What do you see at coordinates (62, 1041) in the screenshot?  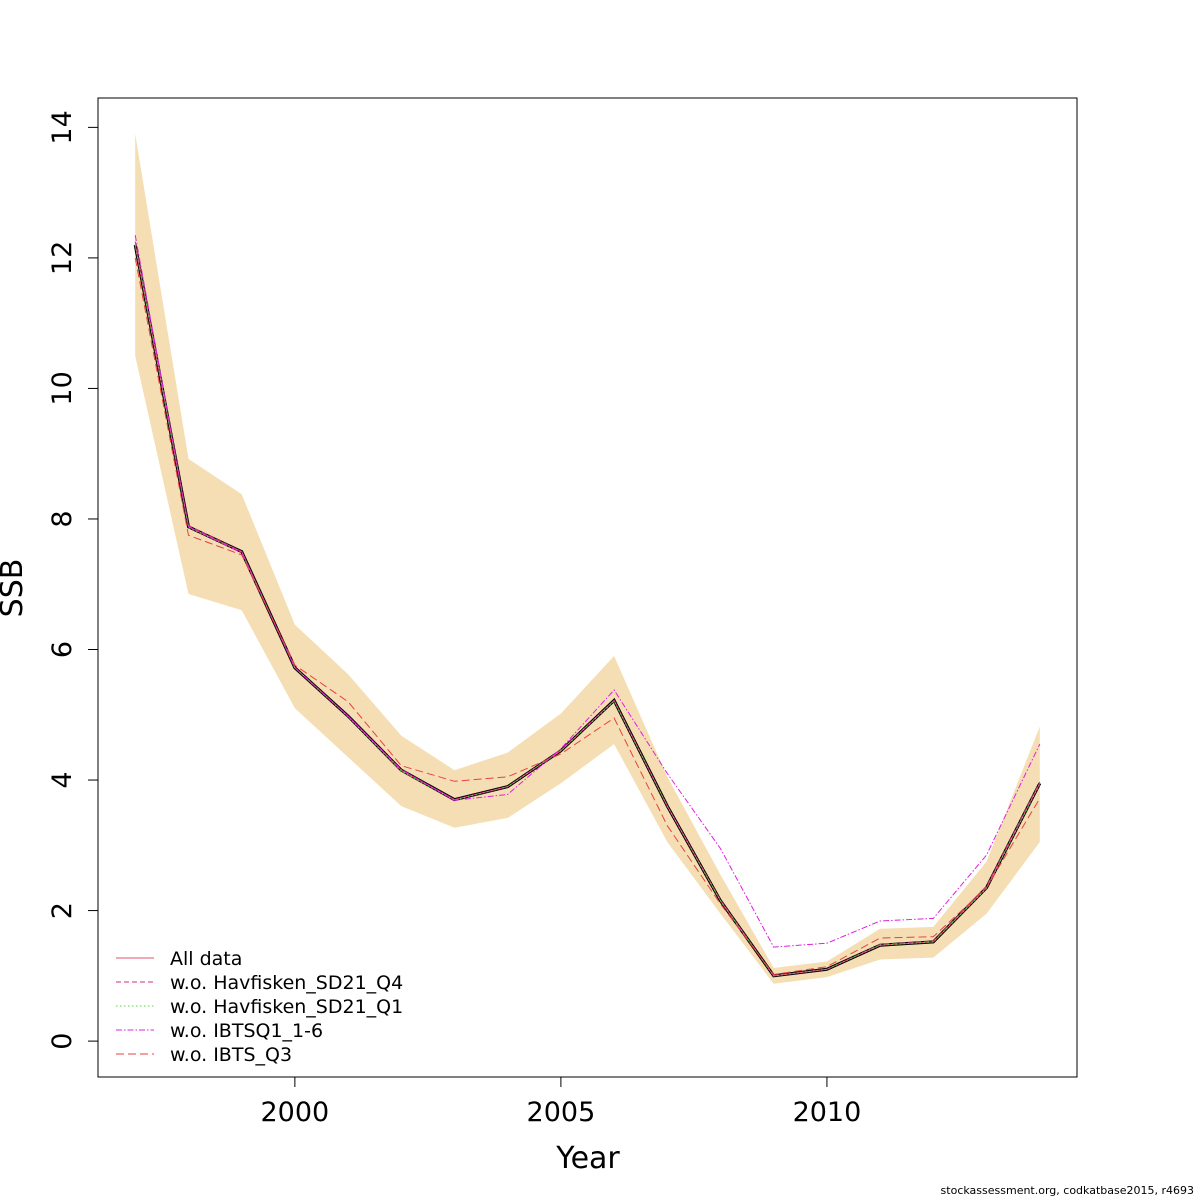 I see `y-tick-label: 0` at bounding box center [62, 1041].